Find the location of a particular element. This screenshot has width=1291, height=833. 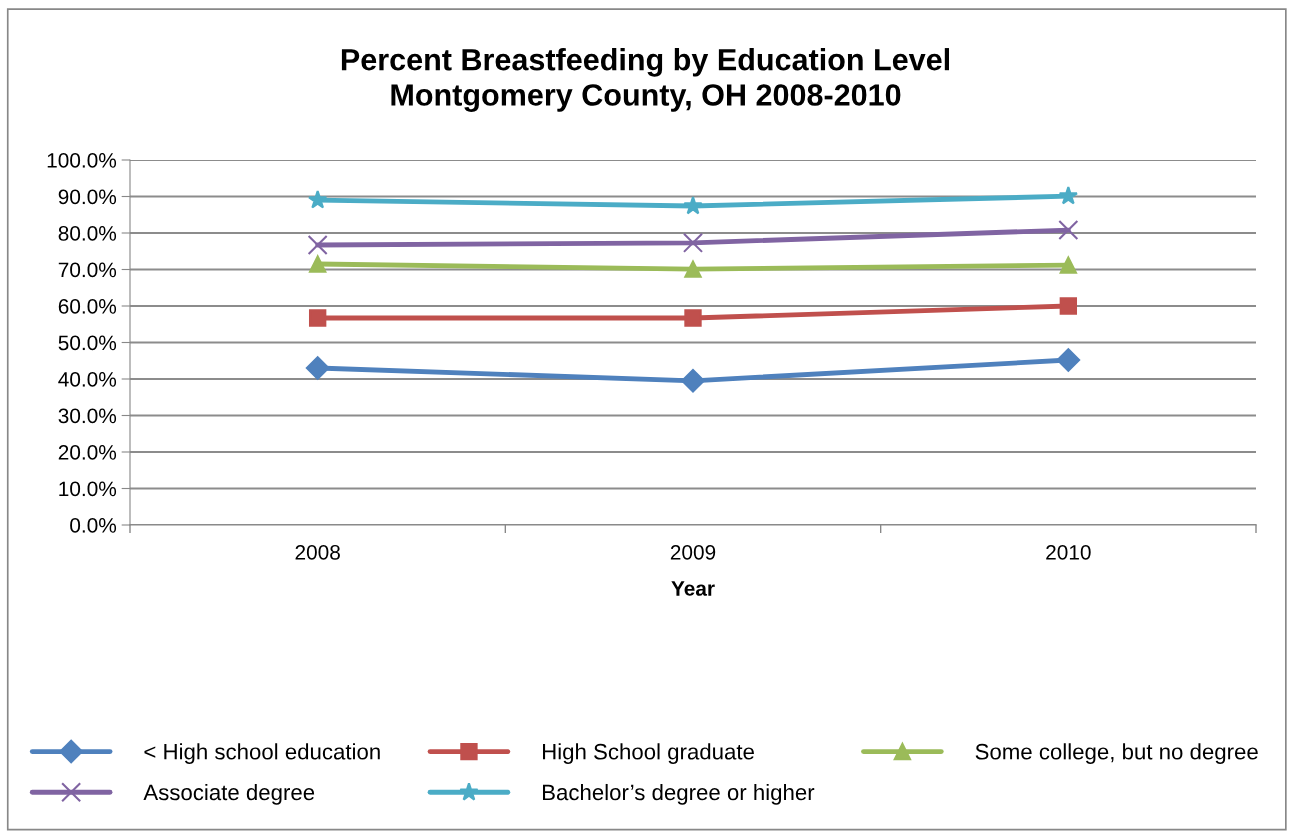

y-tick-label: 100.0% is located at coordinates (82, 160).